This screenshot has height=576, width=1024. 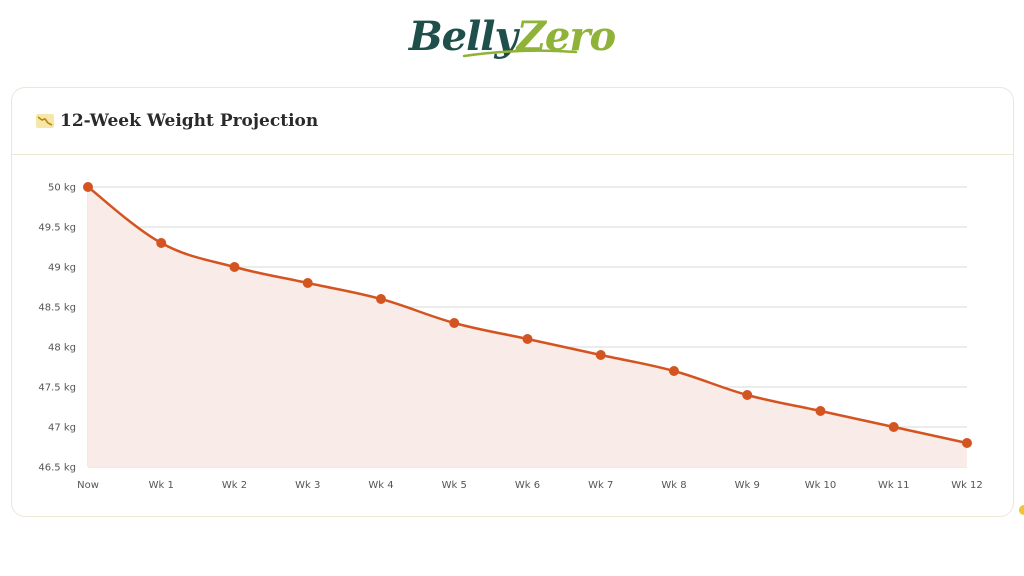 I want to click on x-tick-label: Wk 5, so click(x=454, y=485).